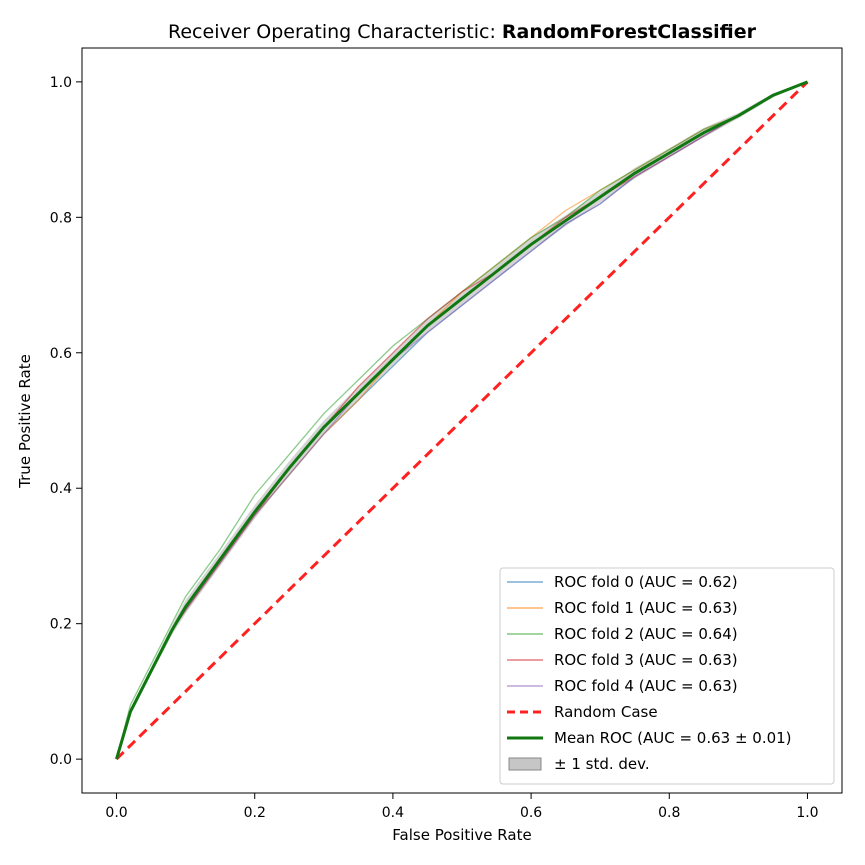 Image resolution: width=865 pixels, height=865 pixels. I want to click on y-tick-label: 0.0, so click(61, 760).